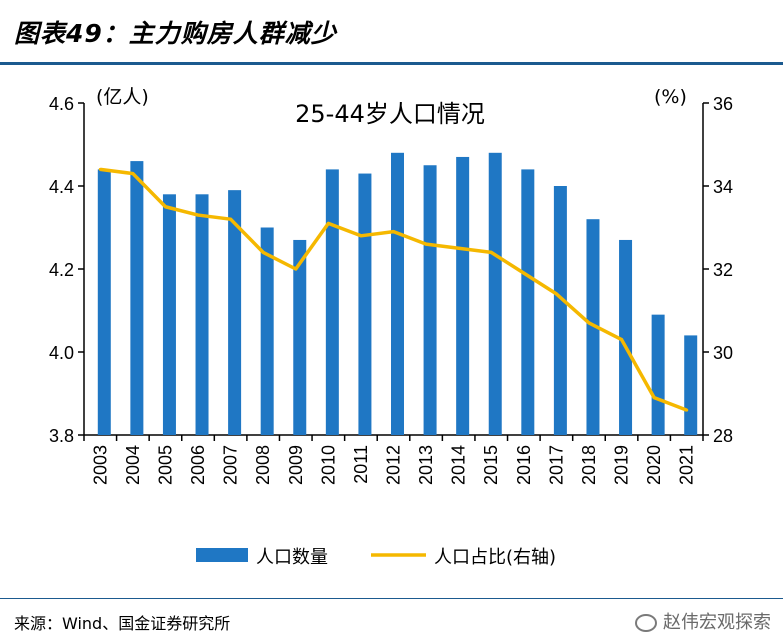 The image size is (783, 643). What do you see at coordinates (390, 114) in the screenshot?
I see `chart-title: 25-44岁人口情况` at bounding box center [390, 114].